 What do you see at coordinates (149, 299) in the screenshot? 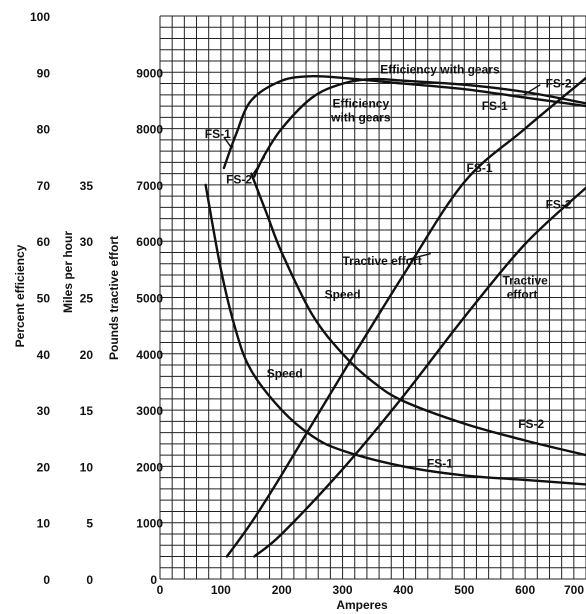
I see `tractive-tick-label: 5000` at bounding box center [149, 299].